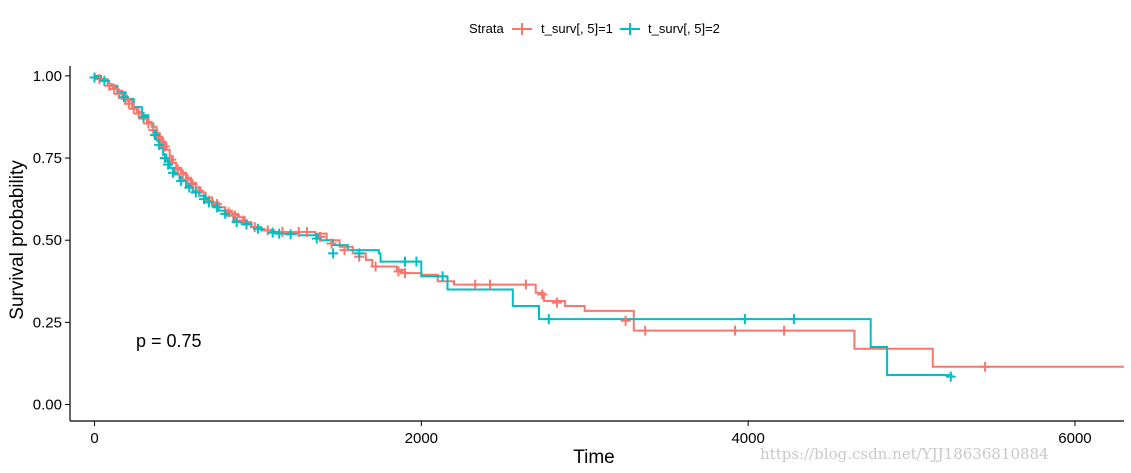  What do you see at coordinates (47, 76) in the screenshot?
I see `y-tick-label: 1.00` at bounding box center [47, 76].